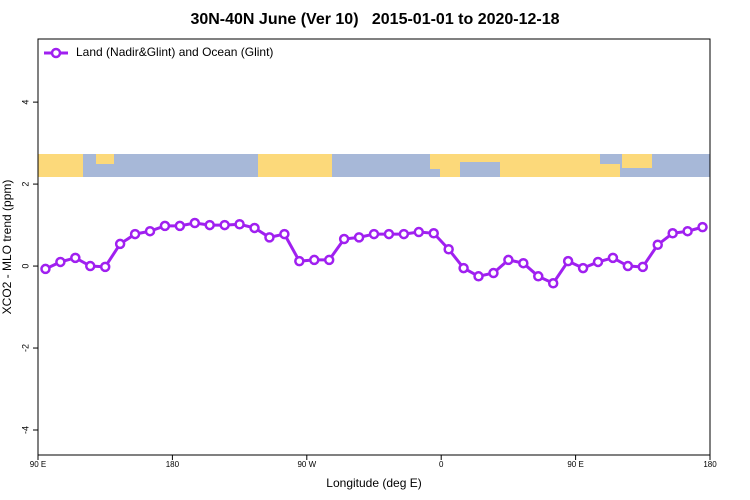 The width and height of the screenshot is (750, 500). I want to click on y-tick-label: -4, so click(25, 430).